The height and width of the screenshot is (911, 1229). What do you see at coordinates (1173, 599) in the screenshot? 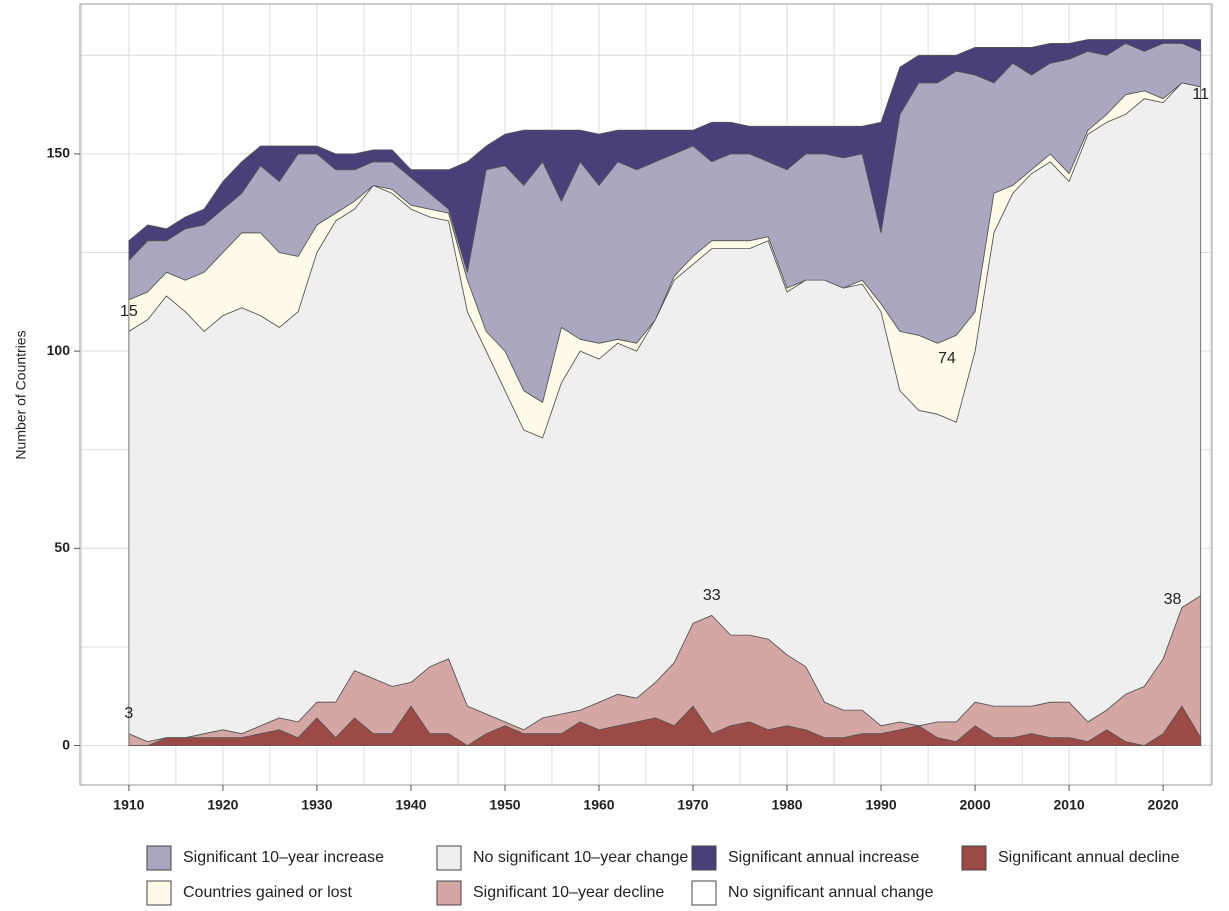
I see `annotation: 38` at bounding box center [1173, 599].